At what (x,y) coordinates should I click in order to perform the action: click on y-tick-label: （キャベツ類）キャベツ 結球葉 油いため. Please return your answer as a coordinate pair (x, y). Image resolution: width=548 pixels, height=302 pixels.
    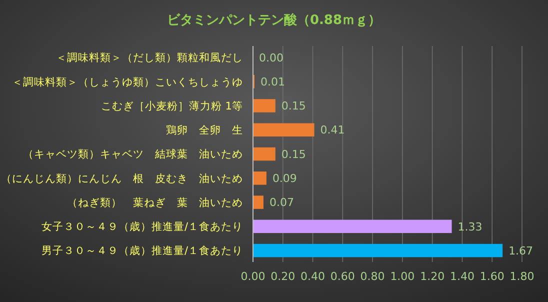
    Looking at the image, I should click on (133, 154).